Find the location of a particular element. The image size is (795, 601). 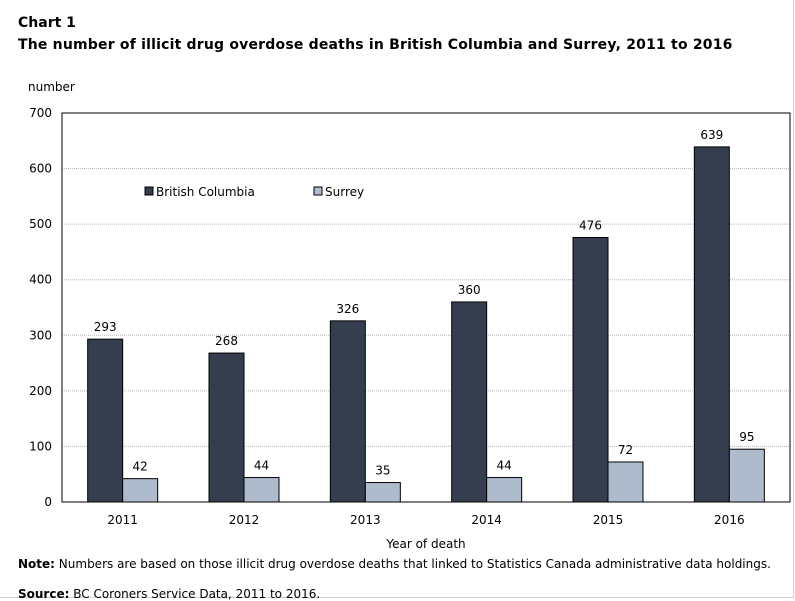

data-label-british-columbia-2014: 360 is located at coordinates (469, 290).